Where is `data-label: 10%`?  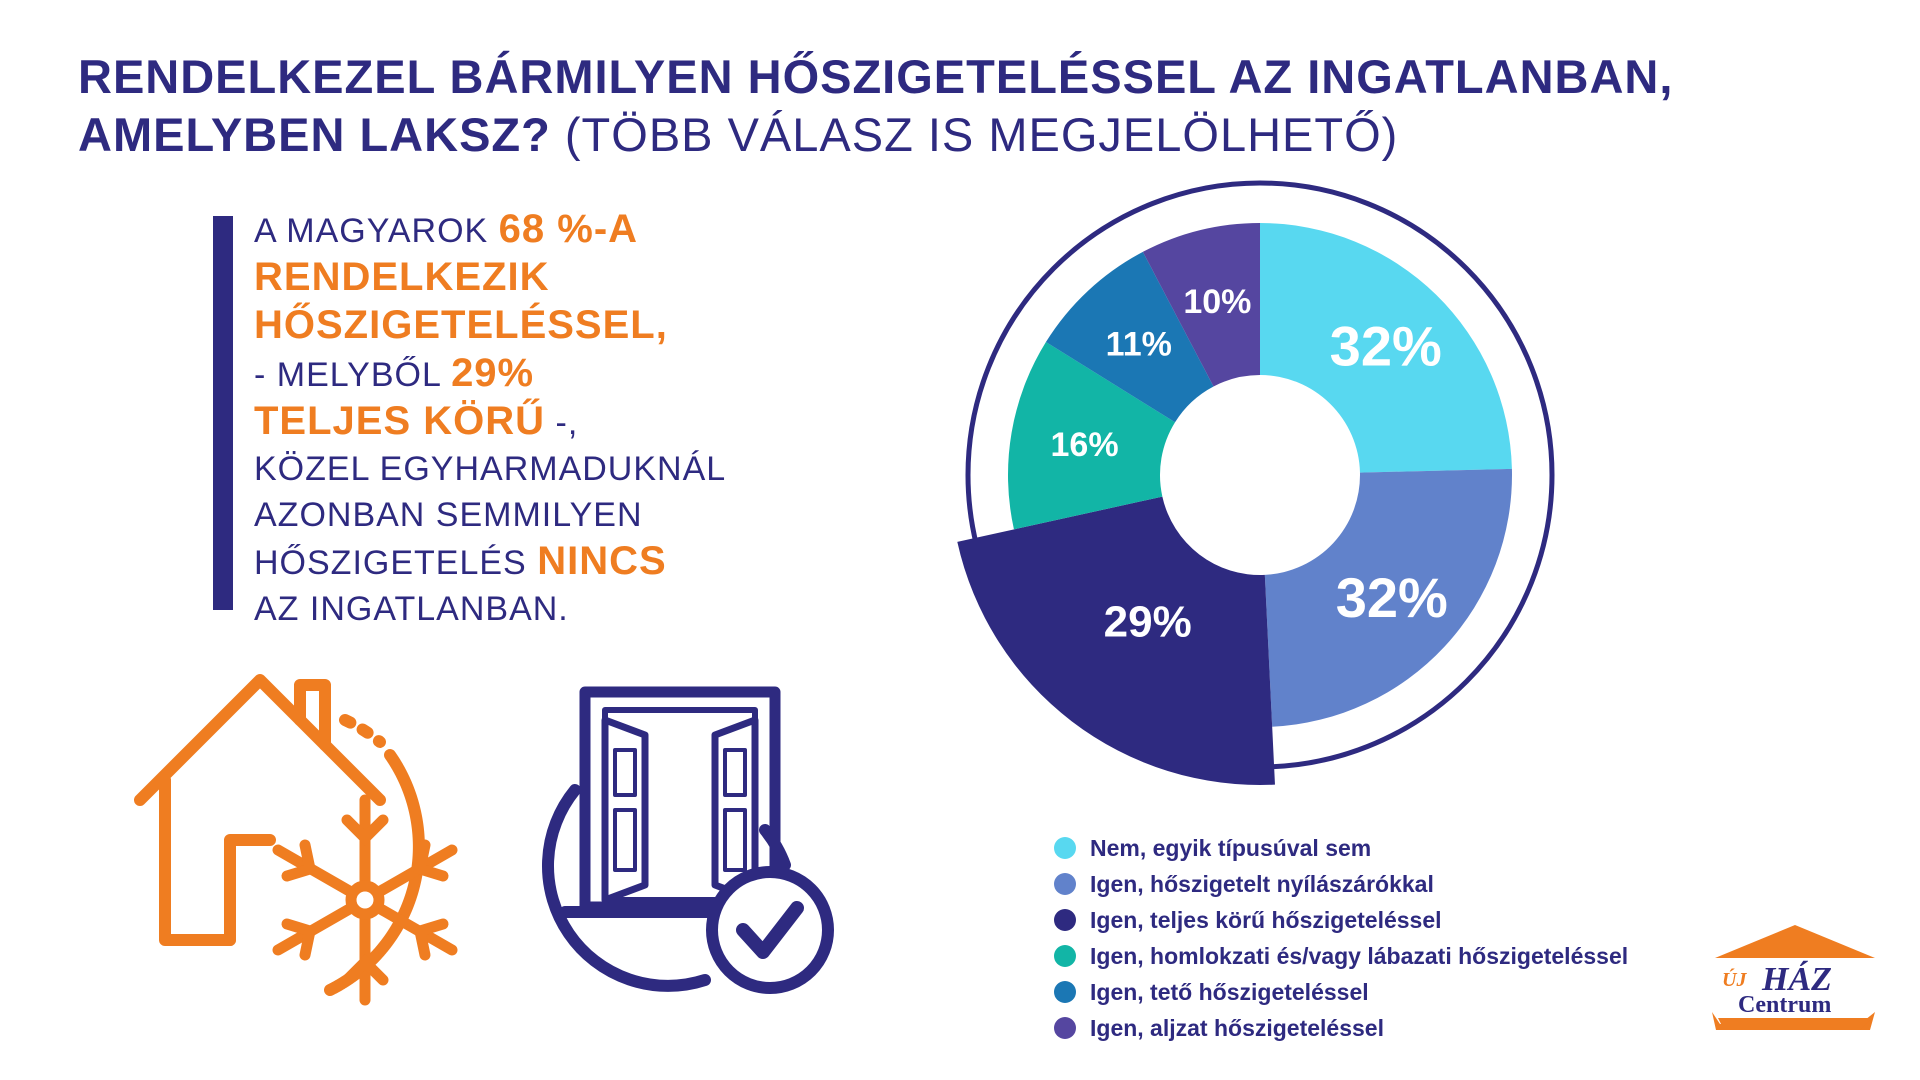 data-label: 10% is located at coordinates (1217, 302).